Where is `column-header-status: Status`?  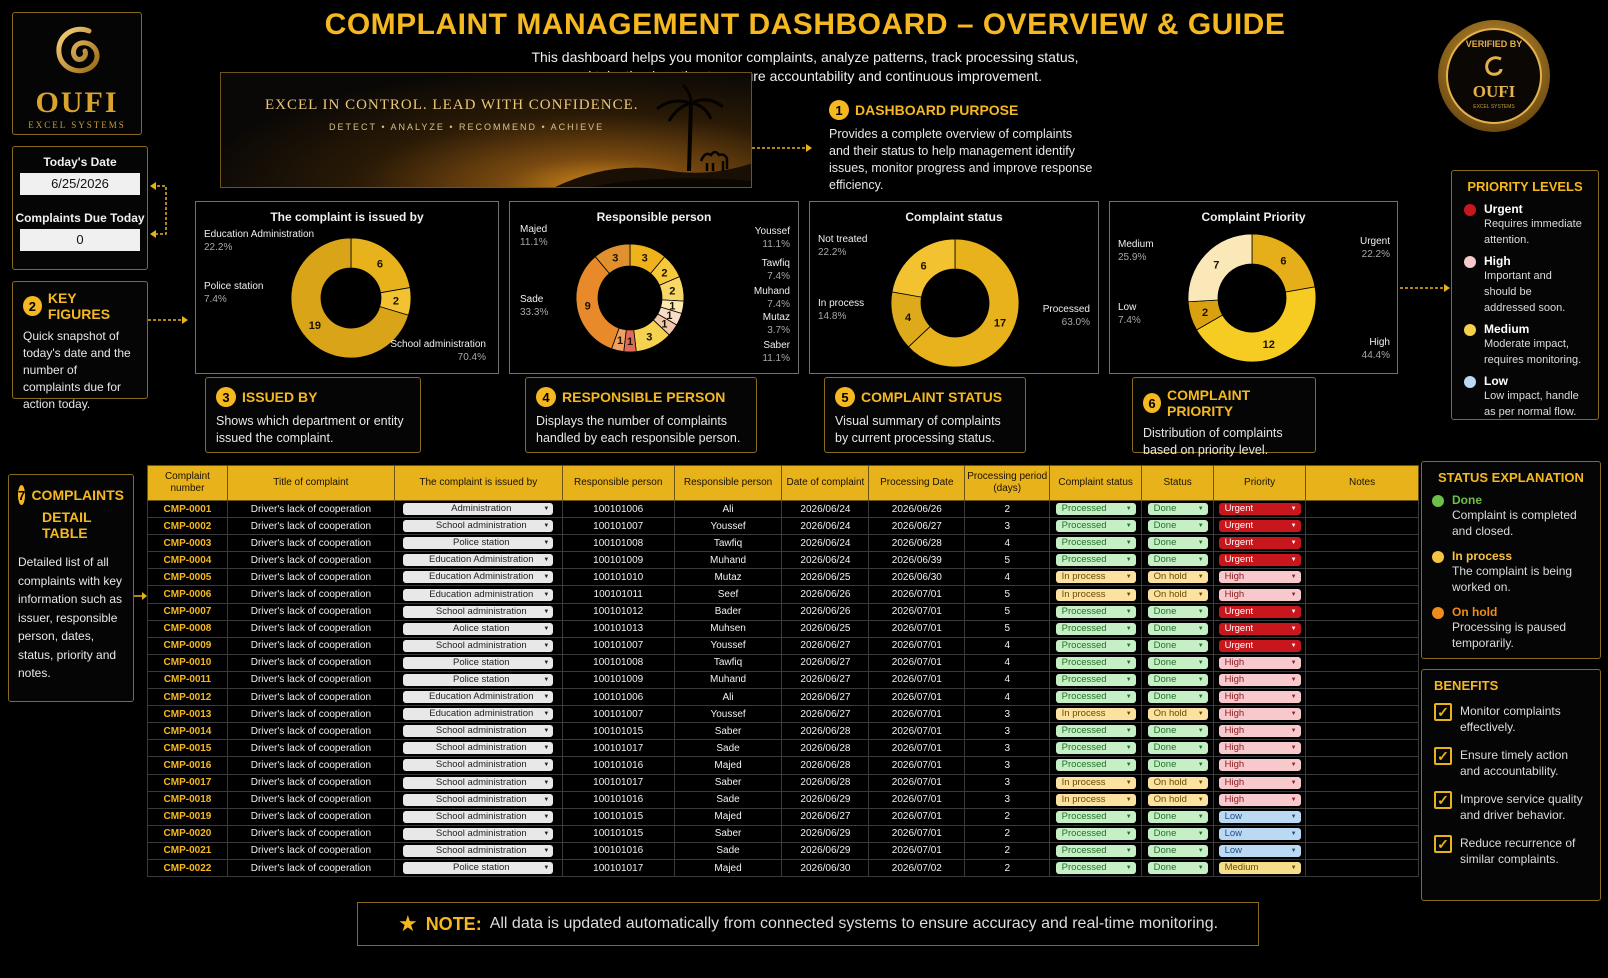 column-header-status: Status is located at coordinates (1178, 483).